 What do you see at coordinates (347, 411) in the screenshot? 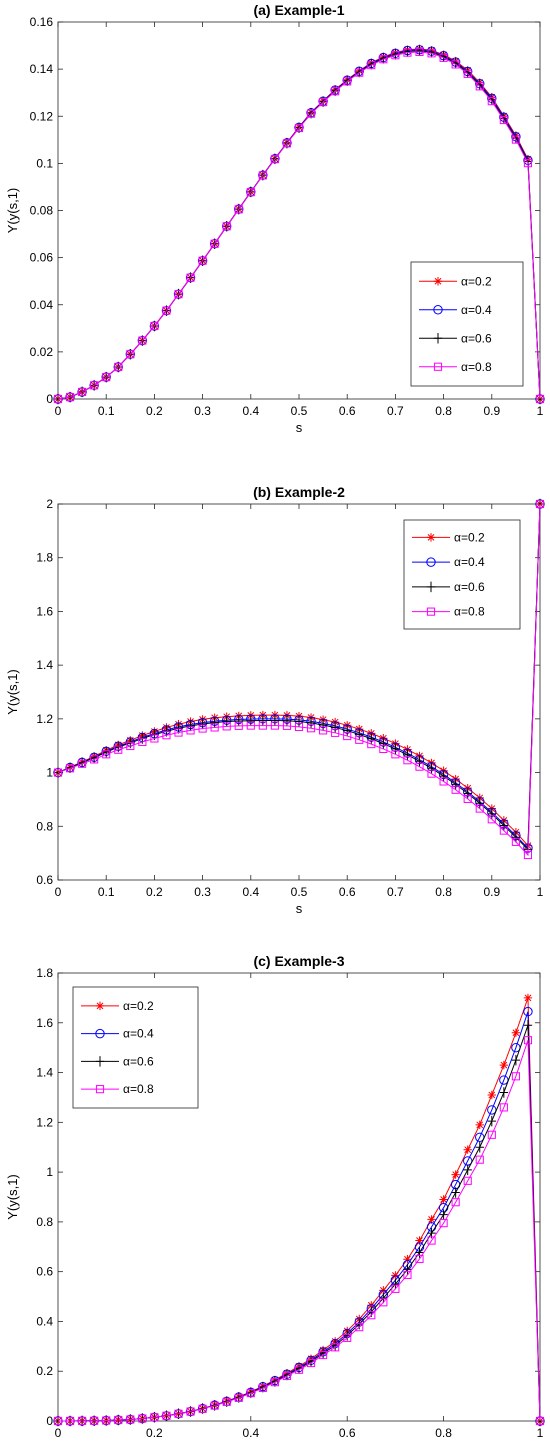
I see `x-tick-label: 0.6` at bounding box center [347, 411].